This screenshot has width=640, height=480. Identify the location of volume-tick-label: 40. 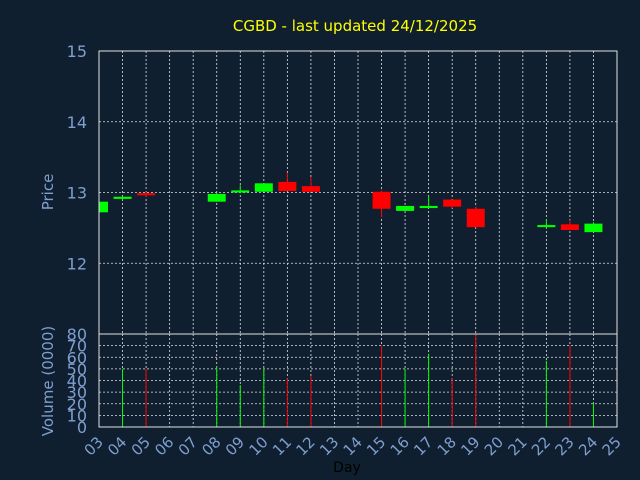
(77, 381).